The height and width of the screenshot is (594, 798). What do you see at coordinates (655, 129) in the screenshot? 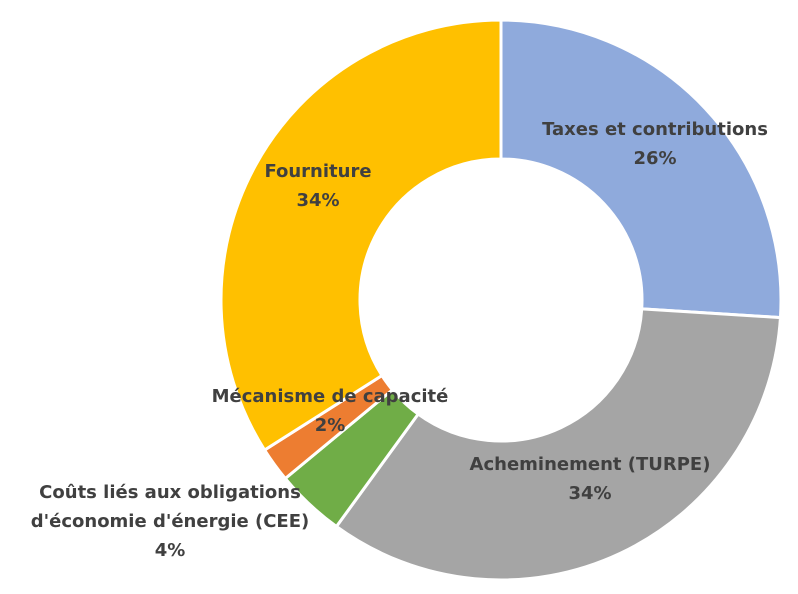
I see `label-name: Taxes et contributions` at bounding box center [655, 129].